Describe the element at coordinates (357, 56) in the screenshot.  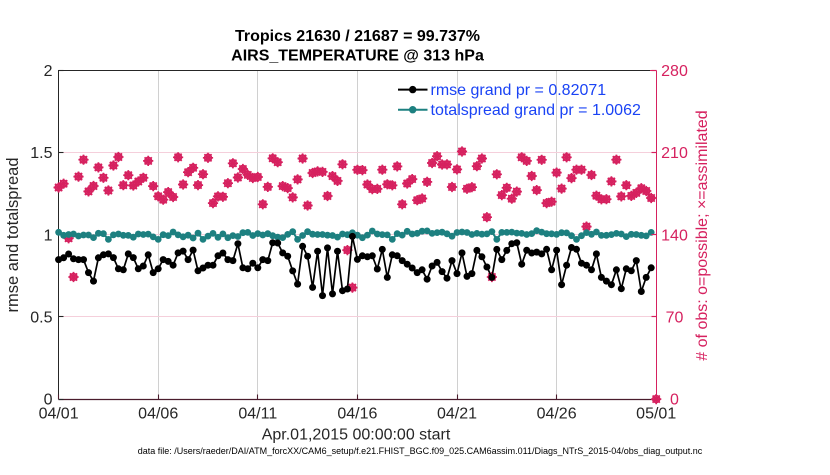
I see `svg-text: AIRS_TEMPERATURE @ 313 hPa` at that location.